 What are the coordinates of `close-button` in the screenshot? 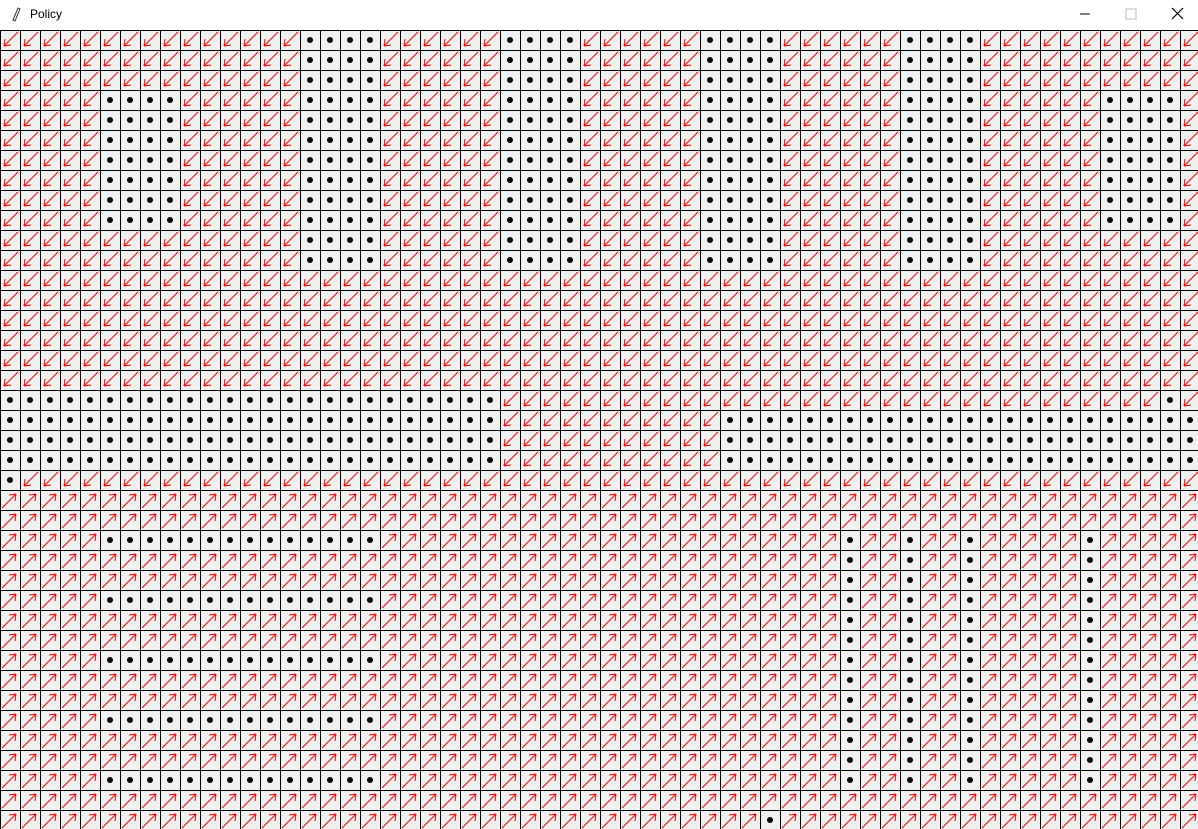 It's located at (1177, 13).